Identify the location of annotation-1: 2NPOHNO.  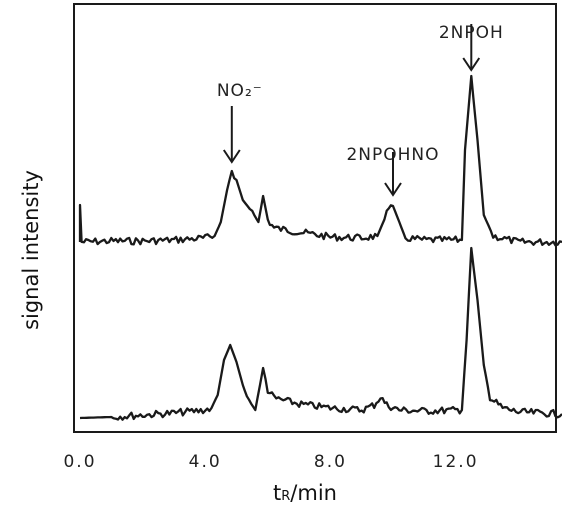
(392, 171).